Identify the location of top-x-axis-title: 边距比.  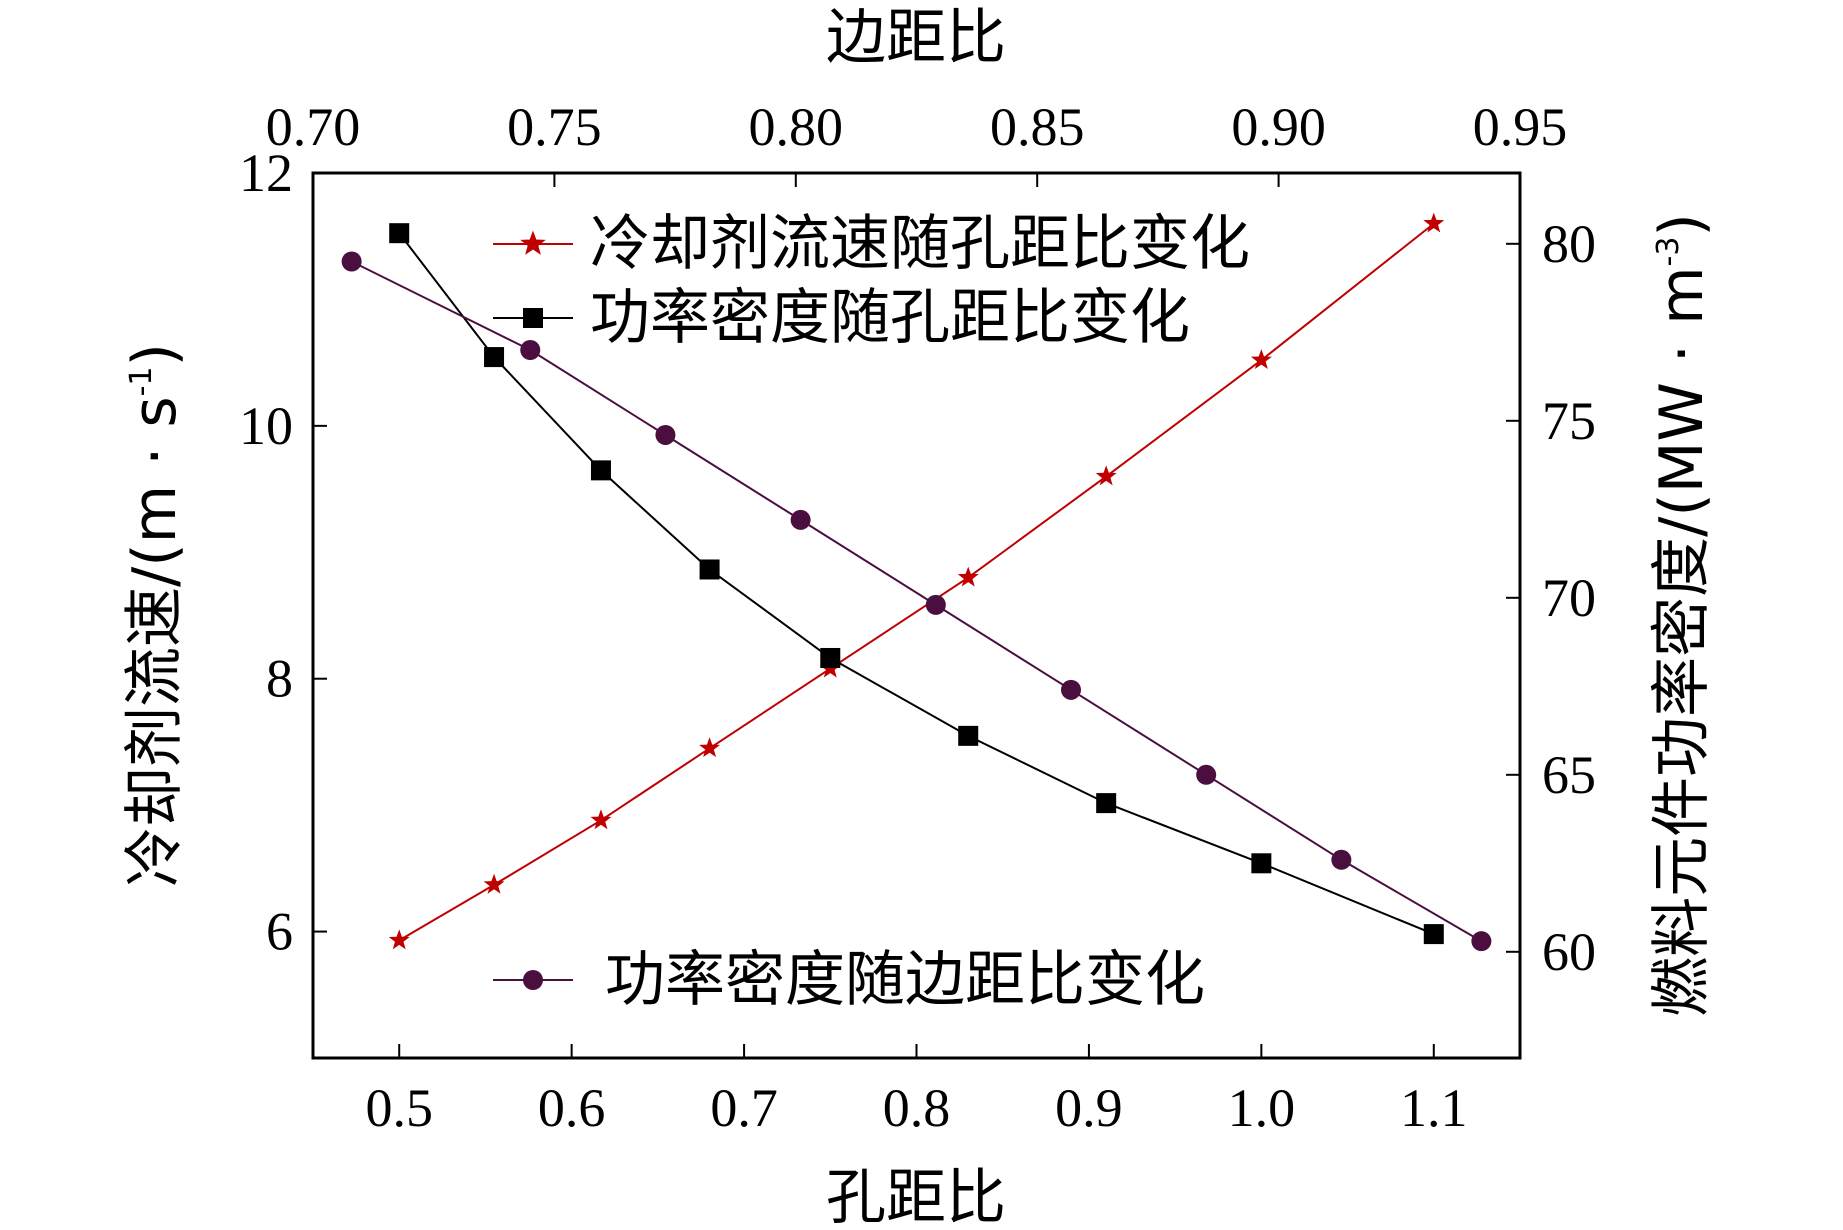
(916, 38).